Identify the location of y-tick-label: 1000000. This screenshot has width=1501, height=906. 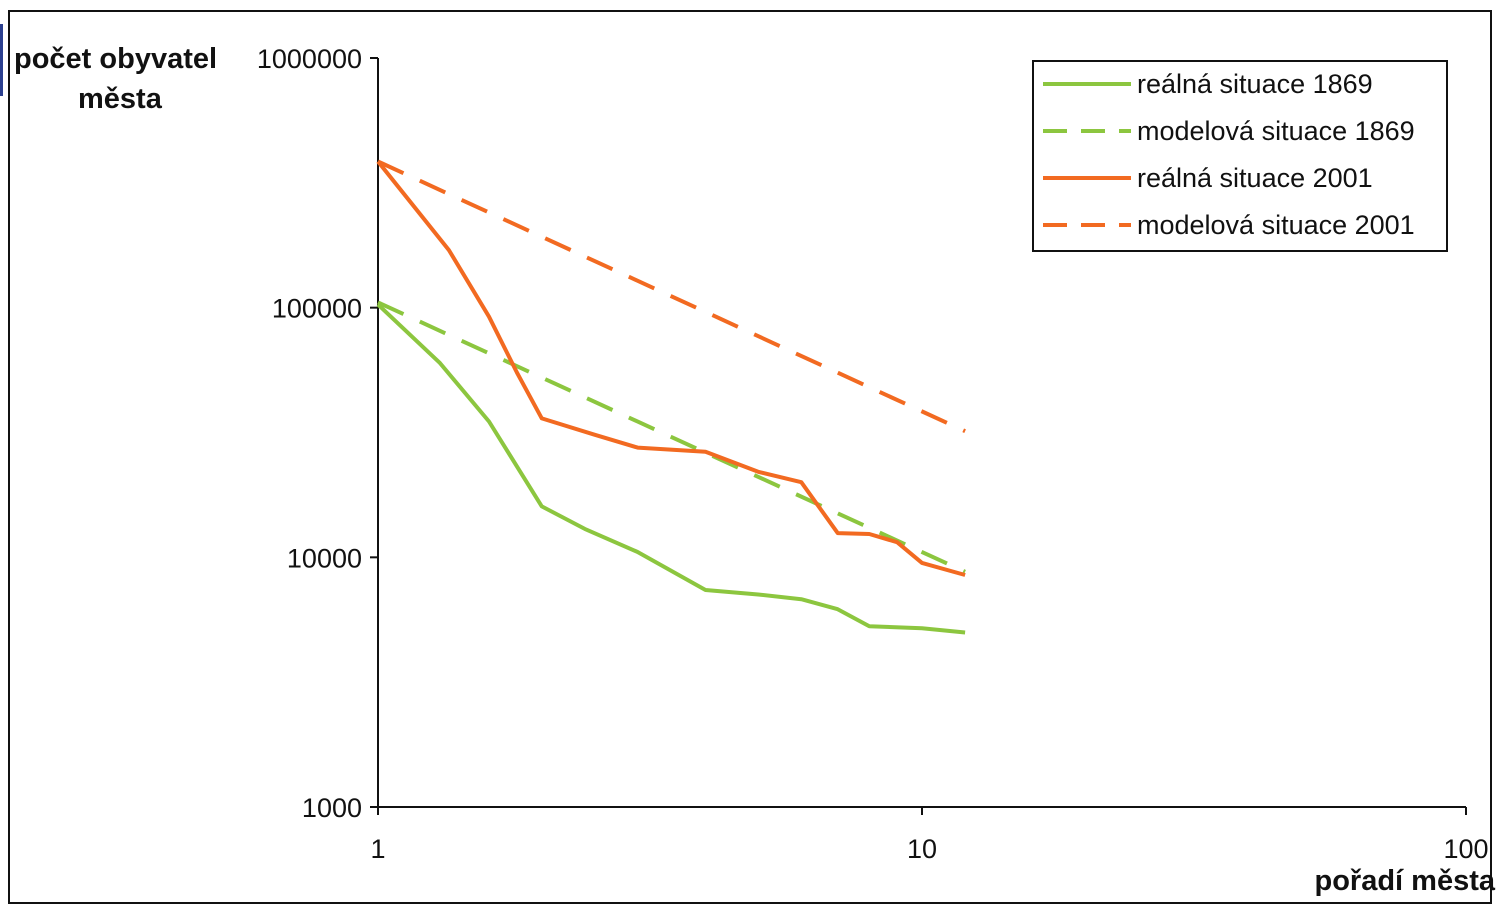
(309, 59).